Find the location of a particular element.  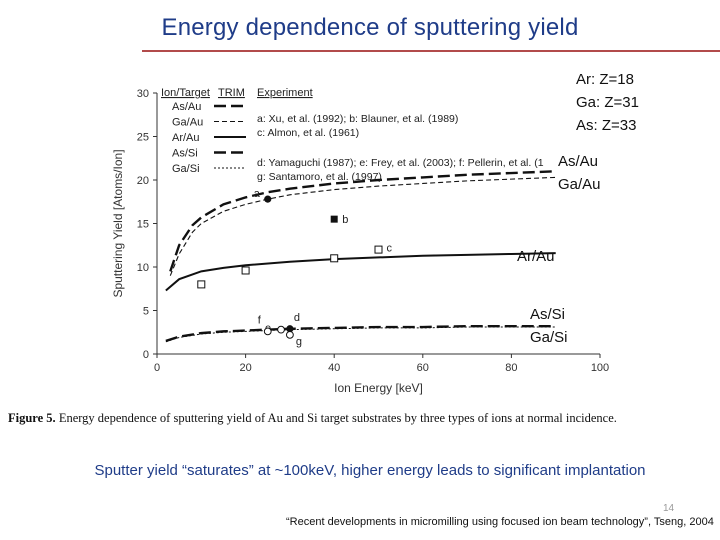

x-tick-label: 0 is located at coordinates (157, 368).